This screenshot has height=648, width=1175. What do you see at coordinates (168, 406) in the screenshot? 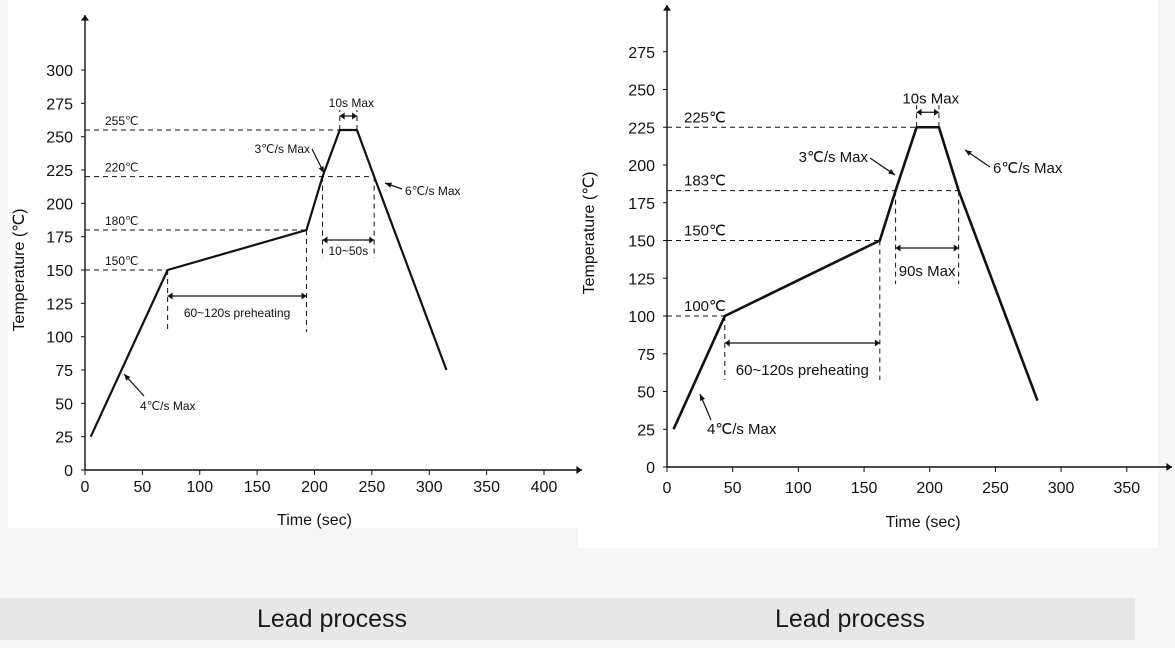
I see `chart1-ramp-up-label: 4℃/s Max` at bounding box center [168, 406].